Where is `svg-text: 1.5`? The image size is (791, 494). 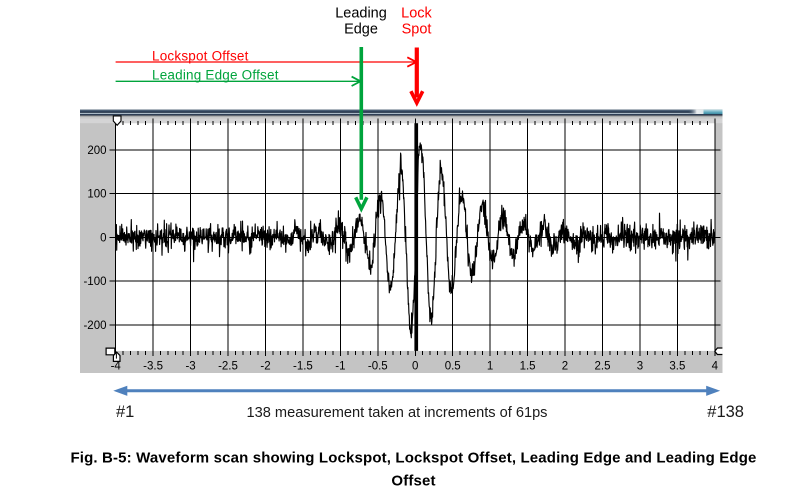 svg-text: 1.5 is located at coordinates (528, 367).